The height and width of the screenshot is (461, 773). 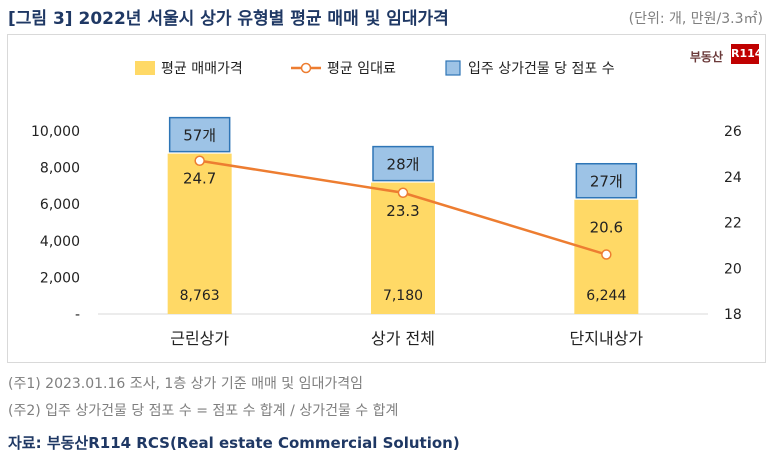 What do you see at coordinates (199, 338) in the screenshot?
I see `x-category-label: 근린상가` at bounding box center [199, 338].